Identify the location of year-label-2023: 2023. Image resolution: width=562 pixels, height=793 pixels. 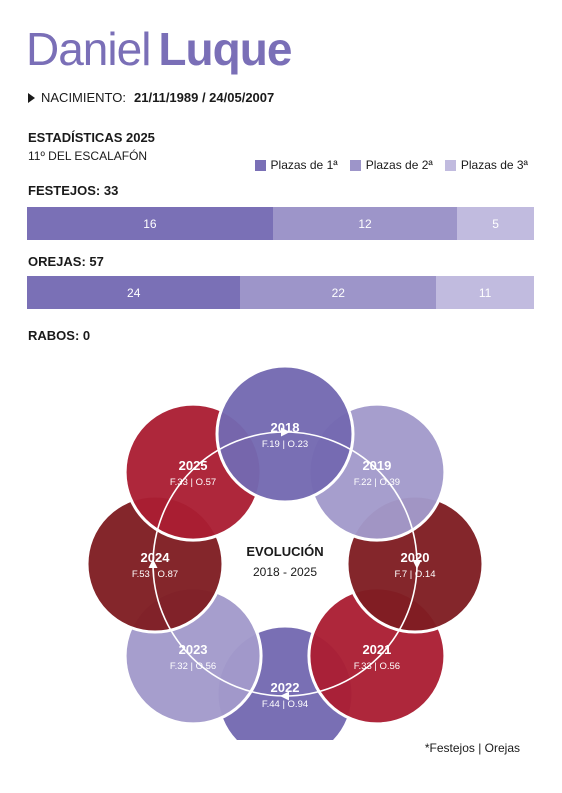
(193, 649).